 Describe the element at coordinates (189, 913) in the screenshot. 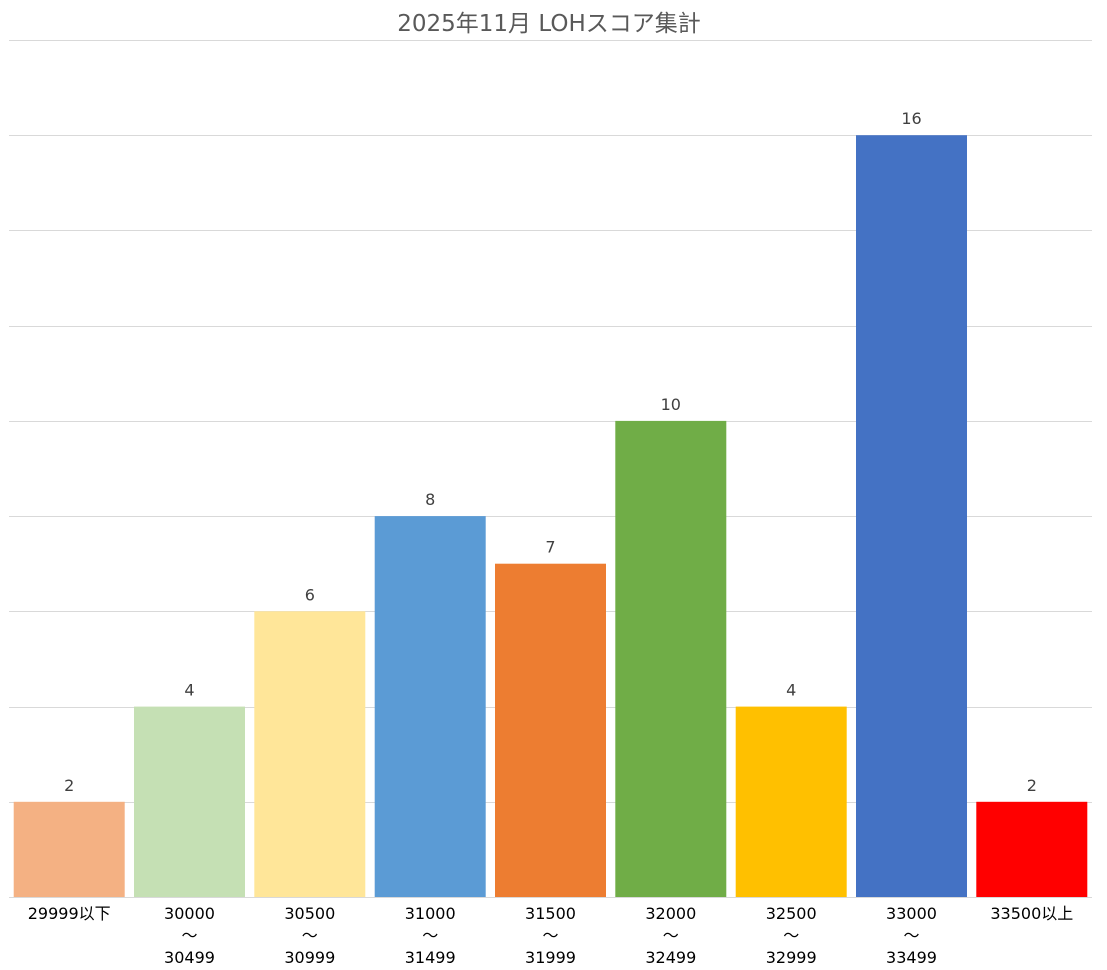

I see `x-tick-label-line: 30000` at that location.